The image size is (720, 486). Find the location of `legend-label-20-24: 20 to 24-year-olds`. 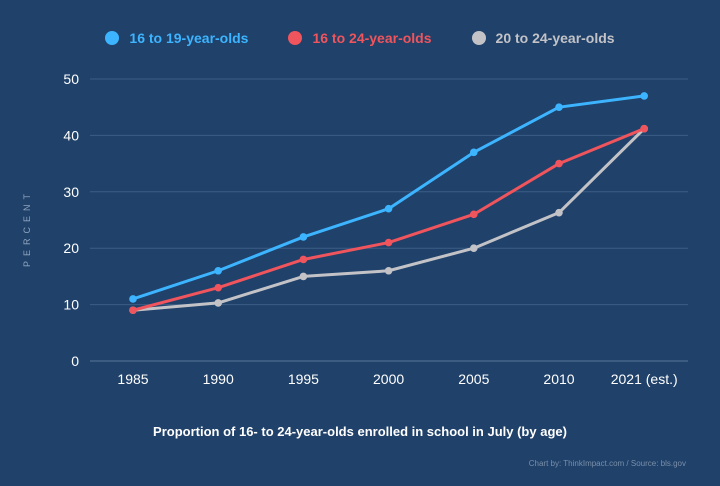

legend-label-20-24: 20 to 24-year-olds is located at coordinates (555, 38).